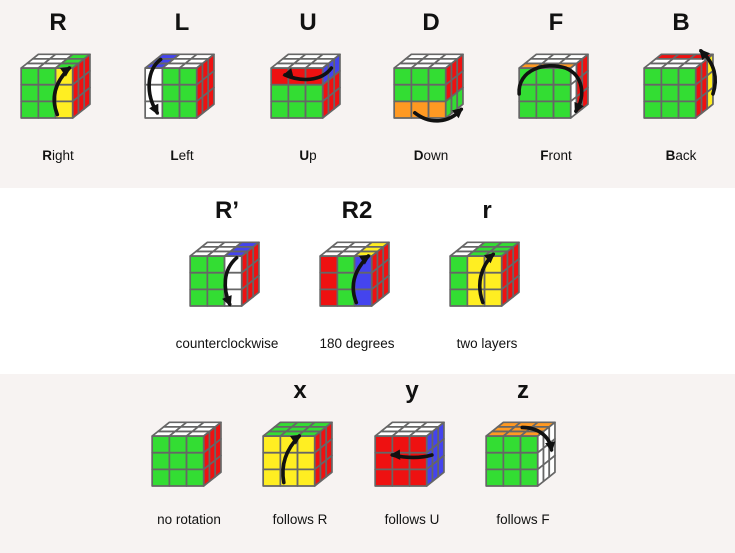  What do you see at coordinates (300, 520) in the screenshot?
I see `move-caption: follows R` at bounding box center [300, 520].